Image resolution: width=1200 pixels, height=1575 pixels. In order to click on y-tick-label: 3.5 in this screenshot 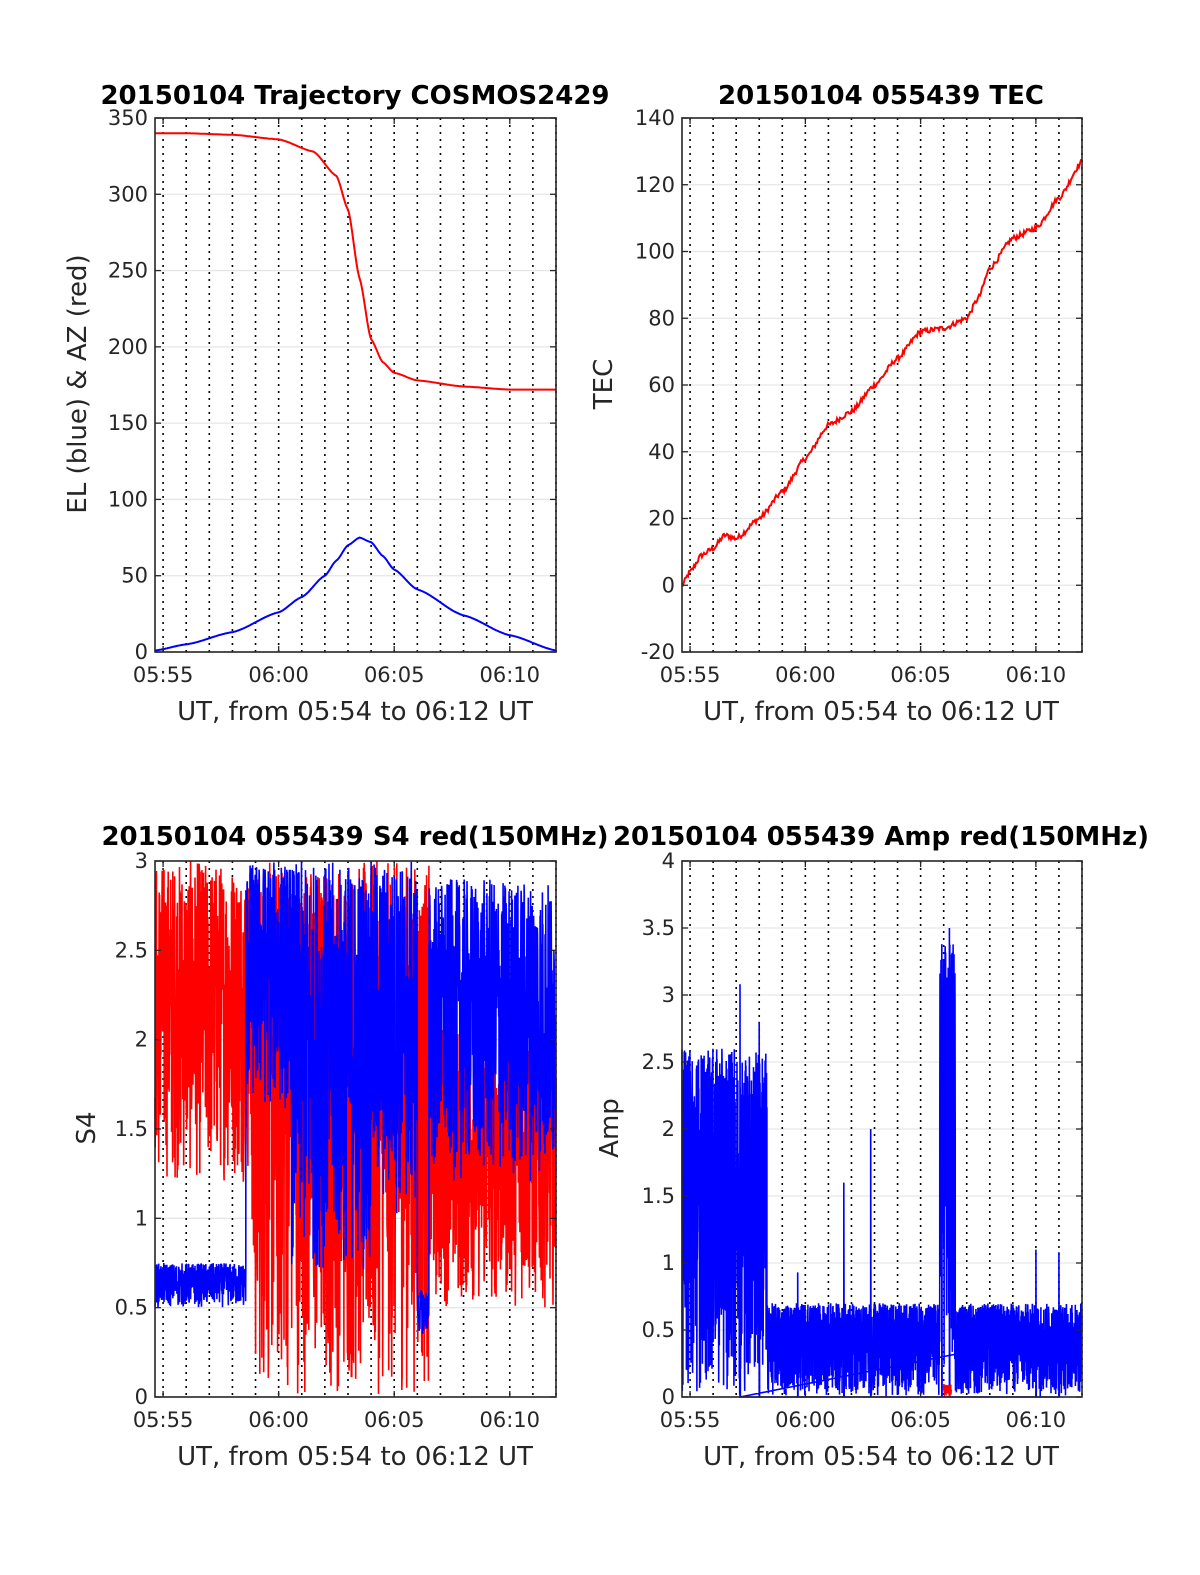, I will do `click(658, 928)`.